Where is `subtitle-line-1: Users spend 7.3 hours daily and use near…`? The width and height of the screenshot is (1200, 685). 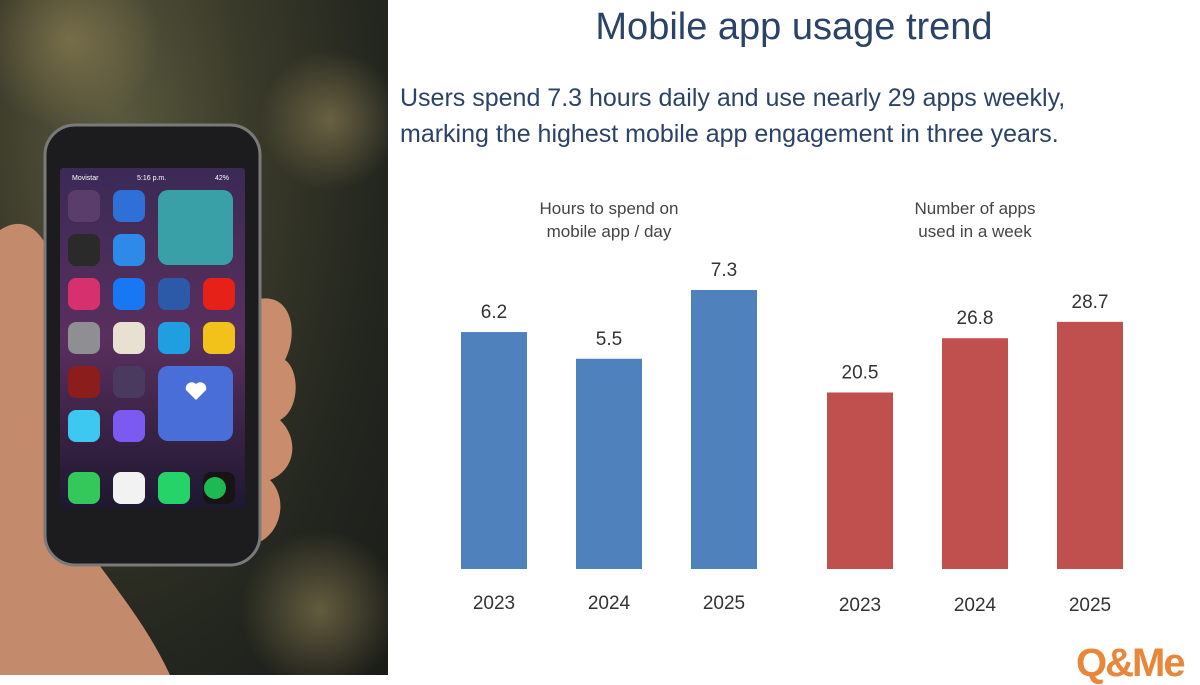 subtitle-line-1: Users spend 7.3 hours daily and use near… is located at coordinates (733, 98).